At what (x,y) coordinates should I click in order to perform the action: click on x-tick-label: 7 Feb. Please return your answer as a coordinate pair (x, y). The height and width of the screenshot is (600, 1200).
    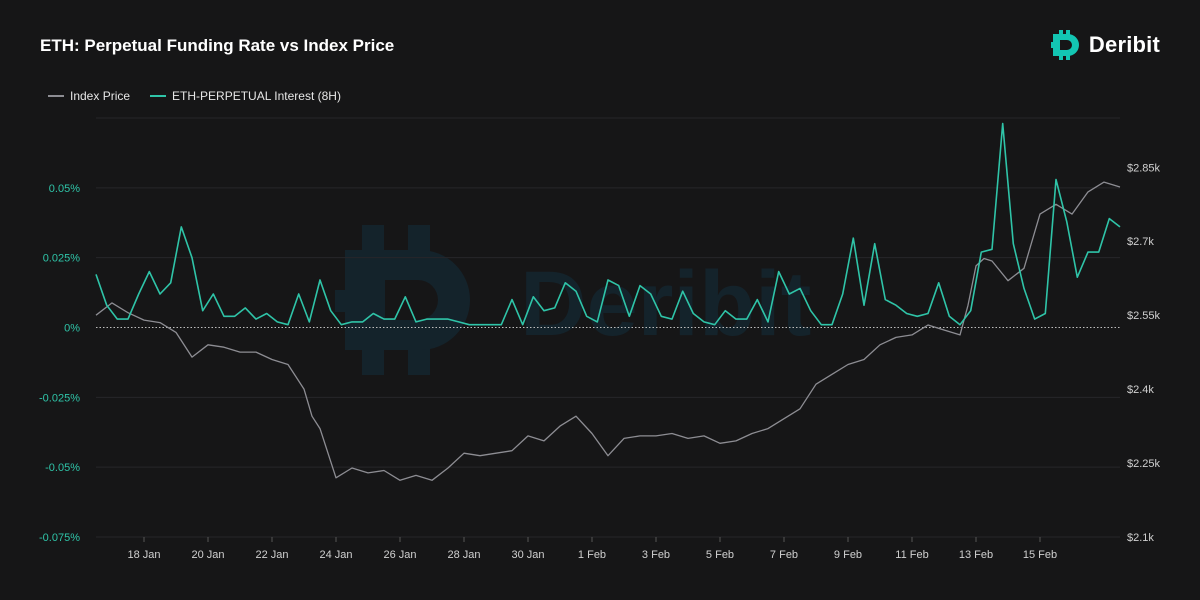
    Looking at the image, I should click on (784, 555).